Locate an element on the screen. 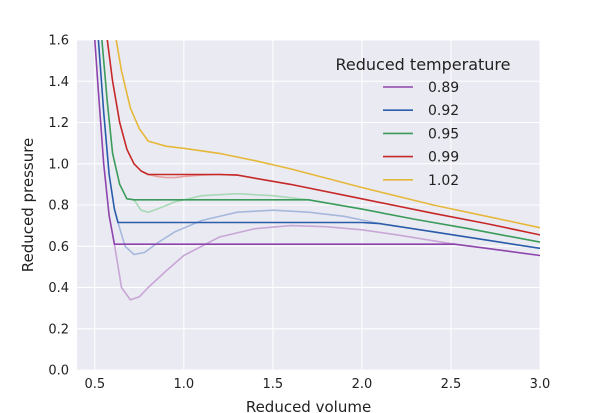 The width and height of the screenshot is (600, 413). legend-label: 0.99 is located at coordinates (443, 158).